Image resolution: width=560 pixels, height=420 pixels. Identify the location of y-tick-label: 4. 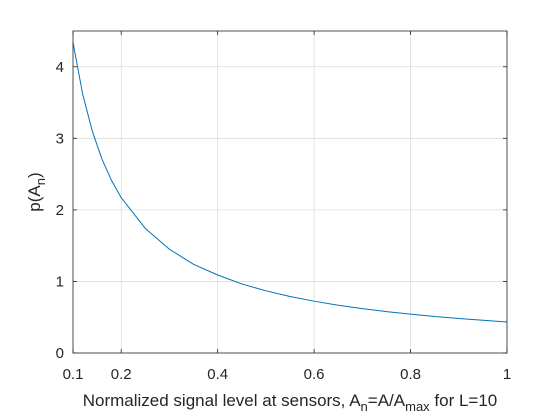
(60, 67).